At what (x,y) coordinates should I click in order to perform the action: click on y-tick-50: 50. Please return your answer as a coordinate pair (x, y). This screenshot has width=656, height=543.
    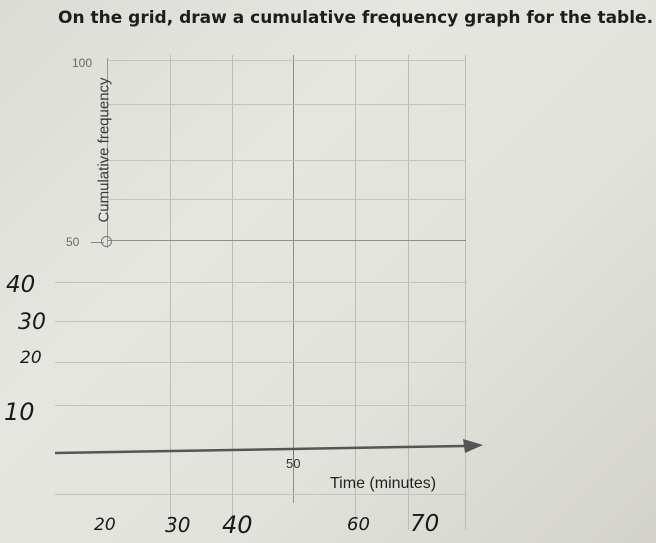
    Looking at the image, I should click on (73, 242).